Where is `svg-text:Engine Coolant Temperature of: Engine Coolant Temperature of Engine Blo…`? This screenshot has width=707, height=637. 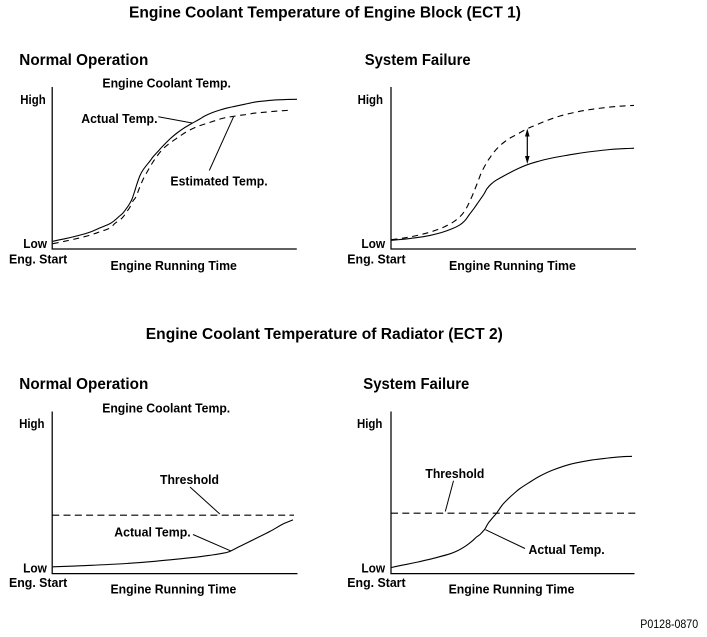 svg-text:Engine Coolant Temperature of: Engine Coolant Temperature of Engine Blo… is located at coordinates (325, 12).